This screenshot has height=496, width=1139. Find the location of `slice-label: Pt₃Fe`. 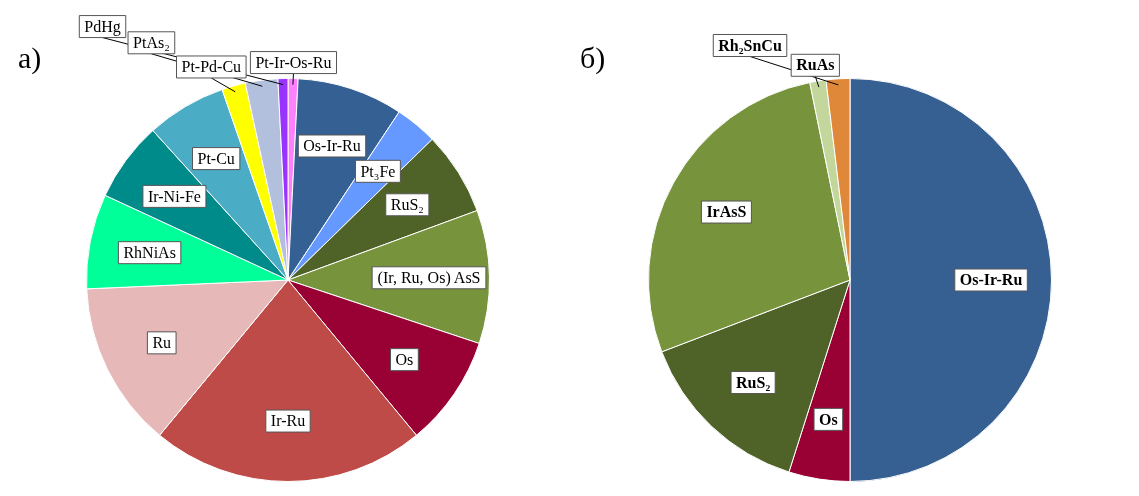

slice-label: Pt₃Fe is located at coordinates (378, 171).